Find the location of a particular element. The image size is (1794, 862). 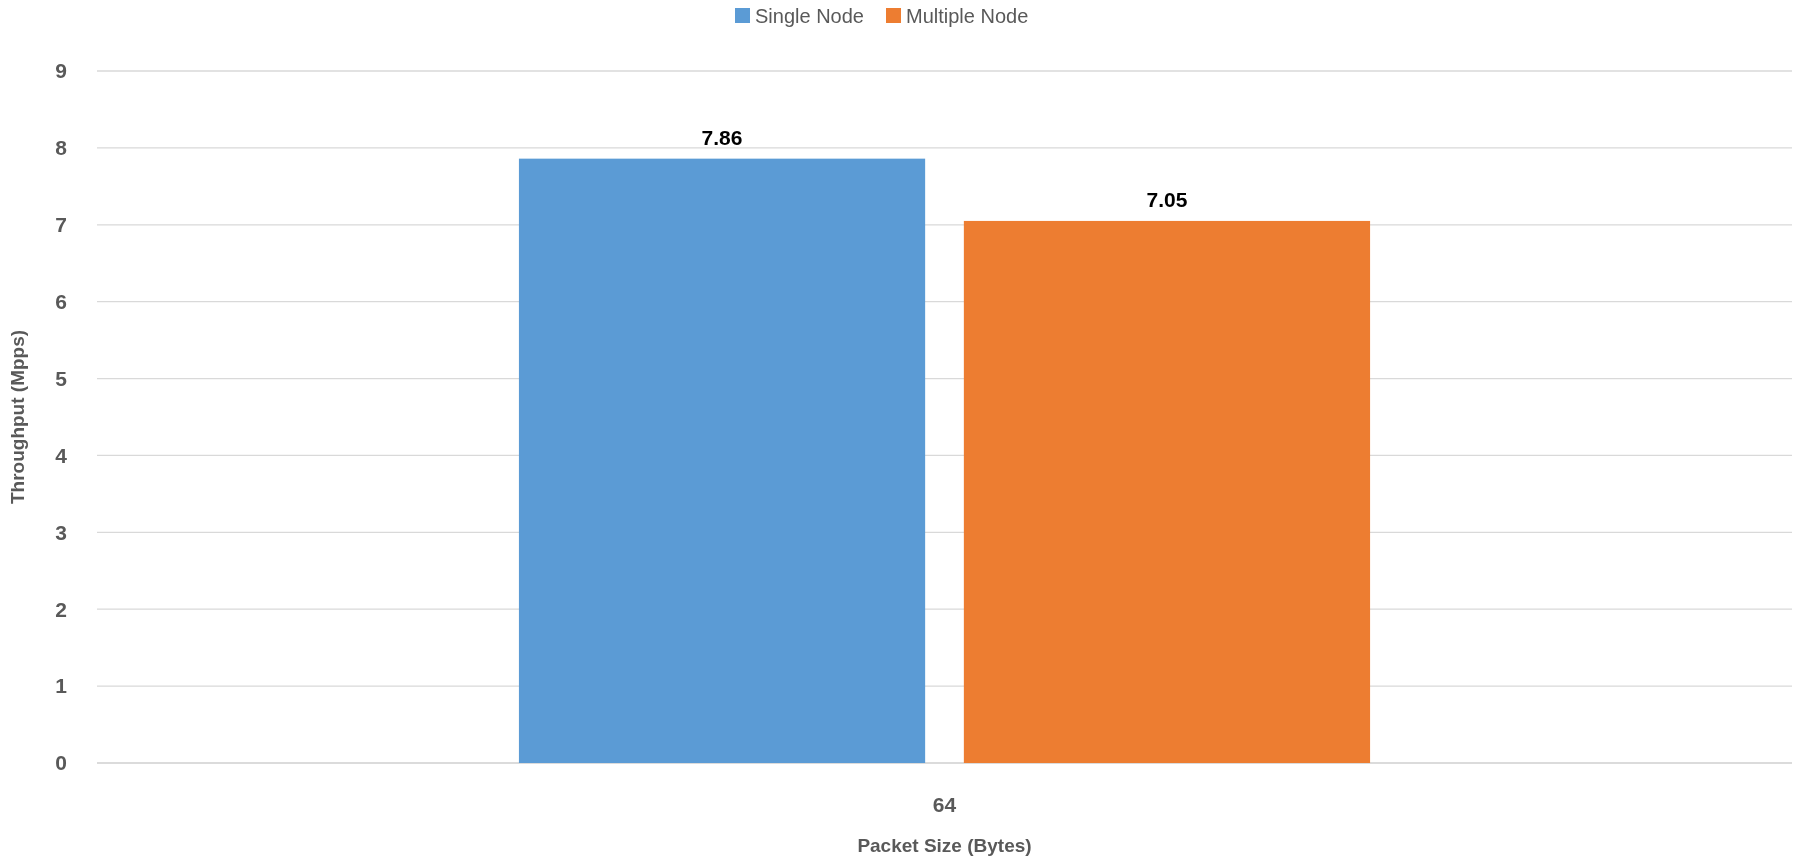

legend-label: Single Node is located at coordinates (809, 16).